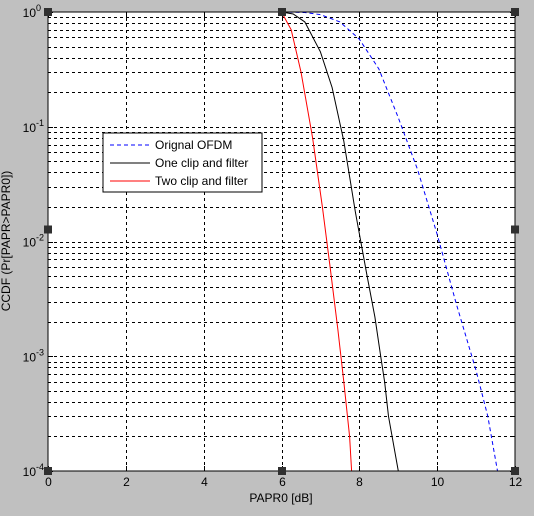 This screenshot has height=516, width=534. Describe the element at coordinates (38, 8) in the screenshot. I see `y-tick-exponent: 0` at that location.